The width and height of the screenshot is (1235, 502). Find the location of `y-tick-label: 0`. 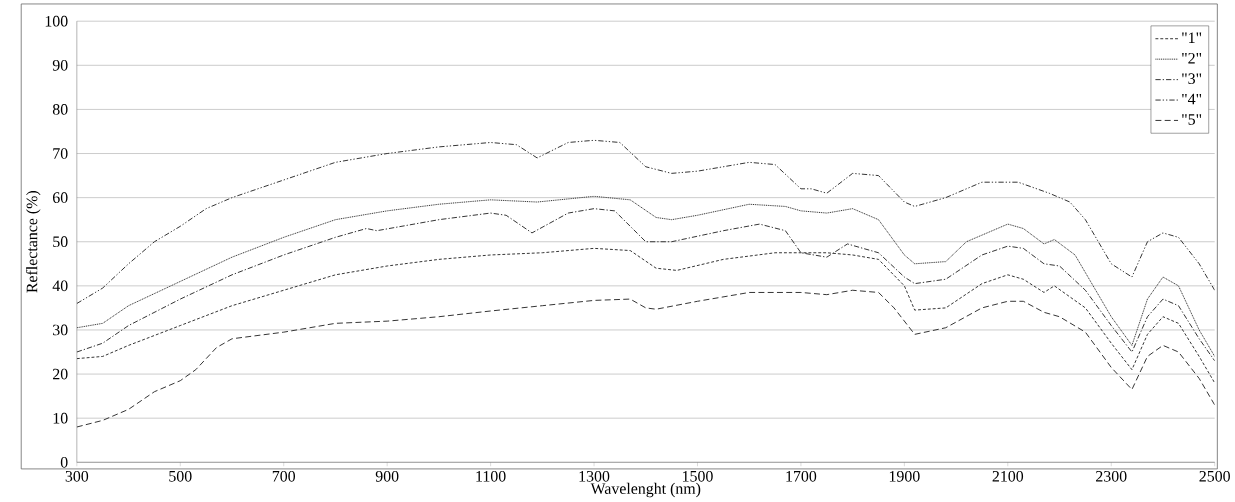

y-tick-label: 0 is located at coordinates (64, 462).